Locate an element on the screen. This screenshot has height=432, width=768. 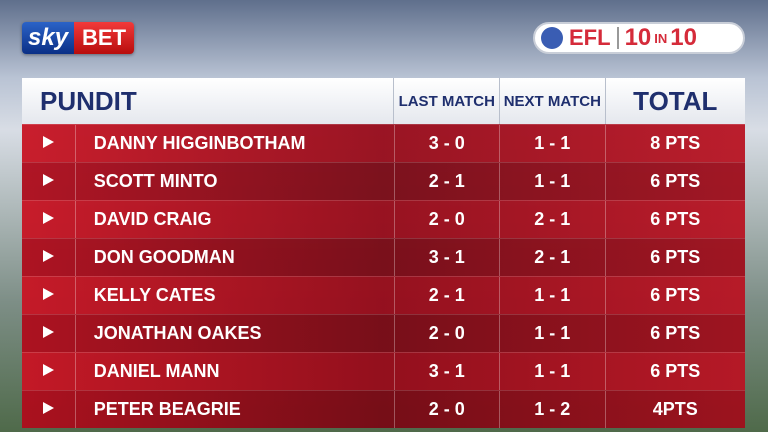
cell: 1 - 2 is located at coordinates (552, 409).